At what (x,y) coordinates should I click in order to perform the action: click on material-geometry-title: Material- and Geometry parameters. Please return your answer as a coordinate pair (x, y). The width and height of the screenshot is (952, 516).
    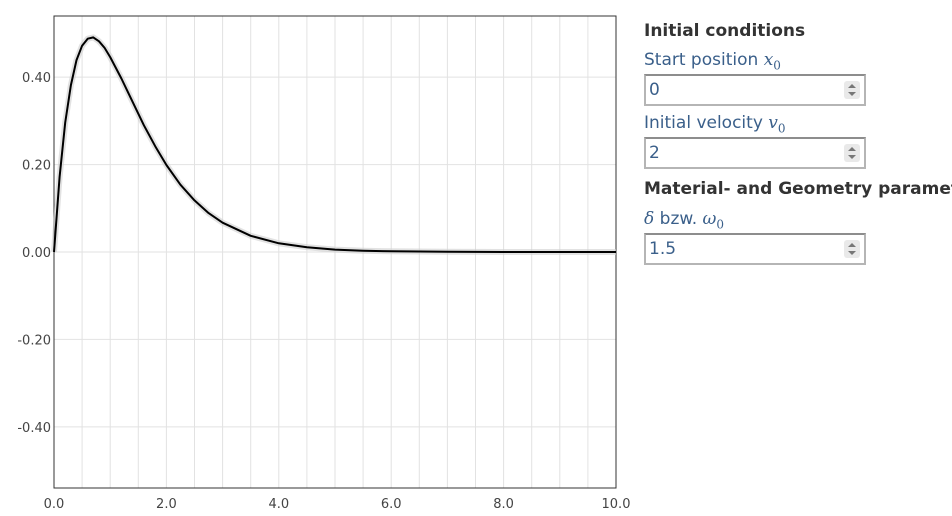
    Looking at the image, I should click on (798, 189).